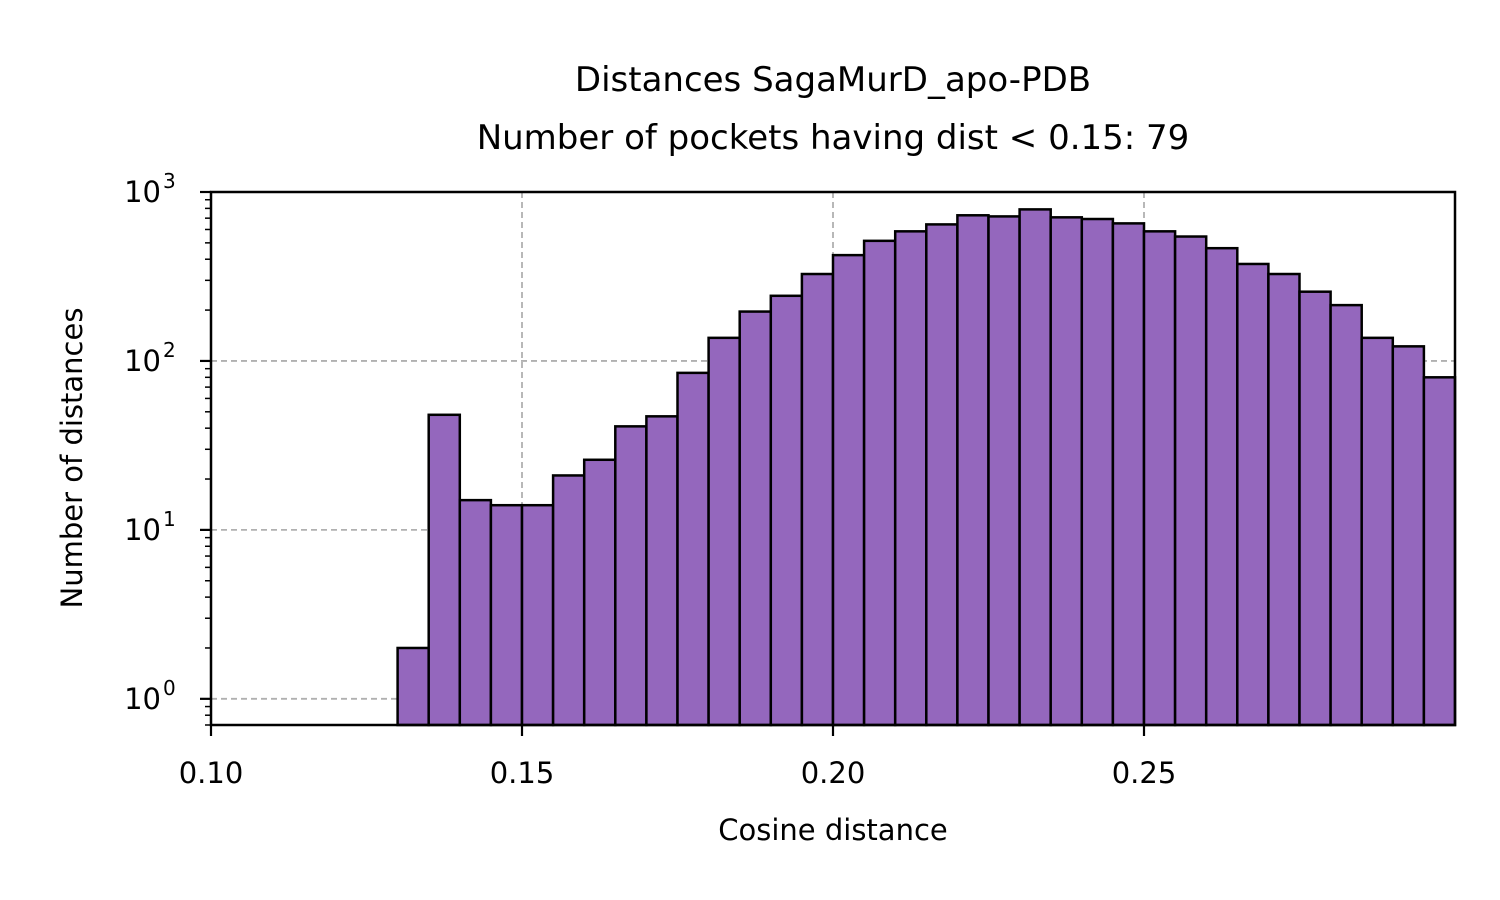 This screenshot has height=900, width=1500. What do you see at coordinates (211, 773) in the screenshot?
I see `x-tick-label: 0.10` at bounding box center [211, 773].